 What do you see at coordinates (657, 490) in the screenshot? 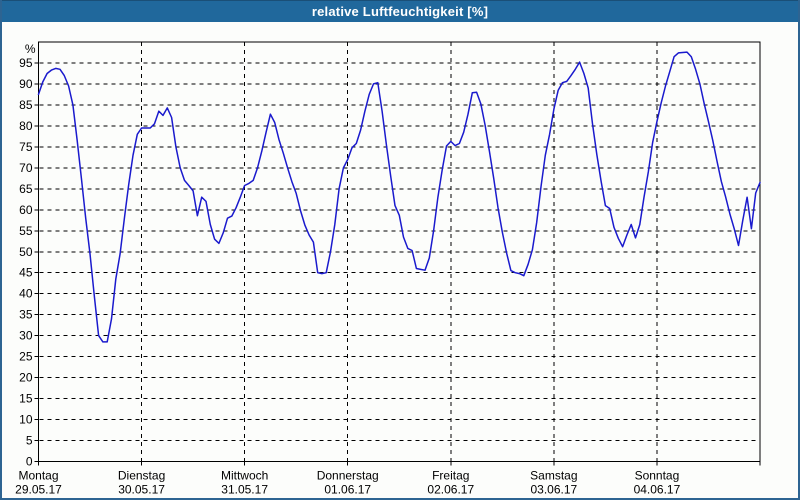
I see `date-label: 04.06.17` at bounding box center [657, 490].